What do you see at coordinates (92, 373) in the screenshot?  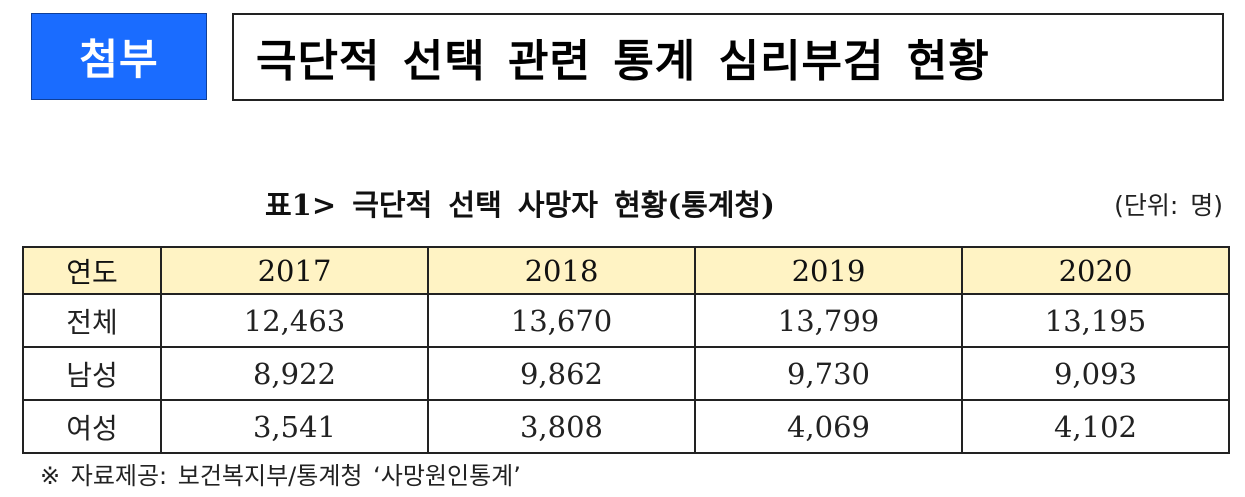 I see `row-label: 남성` at bounding box center [92, 373].